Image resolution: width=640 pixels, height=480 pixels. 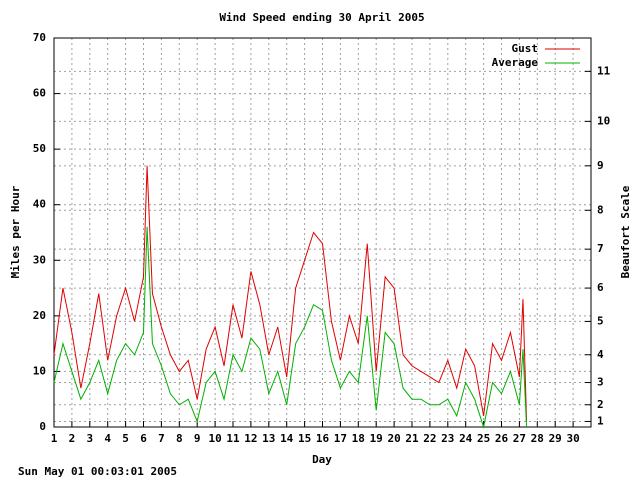 What do you see at coordinates (143, 438) in the screenshot?
I see `x-tick-label: 6` at bounding box center [143, 438].